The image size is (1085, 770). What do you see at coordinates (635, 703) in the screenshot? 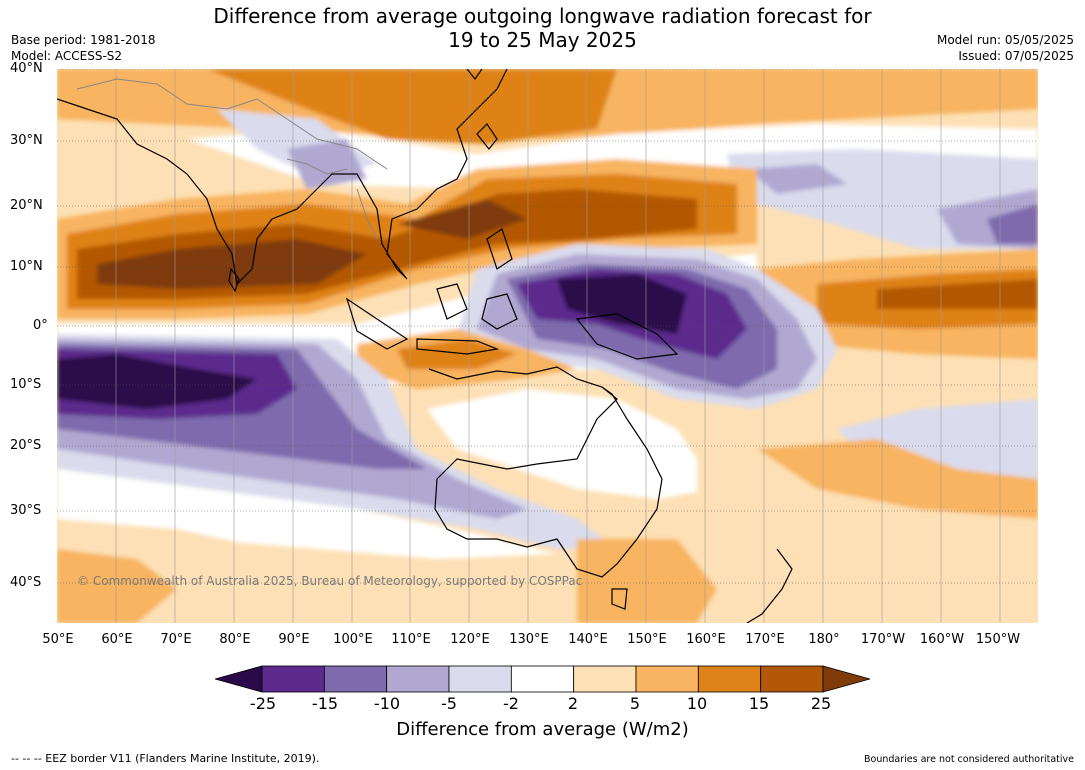
I see `colorbar-tick: 5` at bounding box center [635, 703].